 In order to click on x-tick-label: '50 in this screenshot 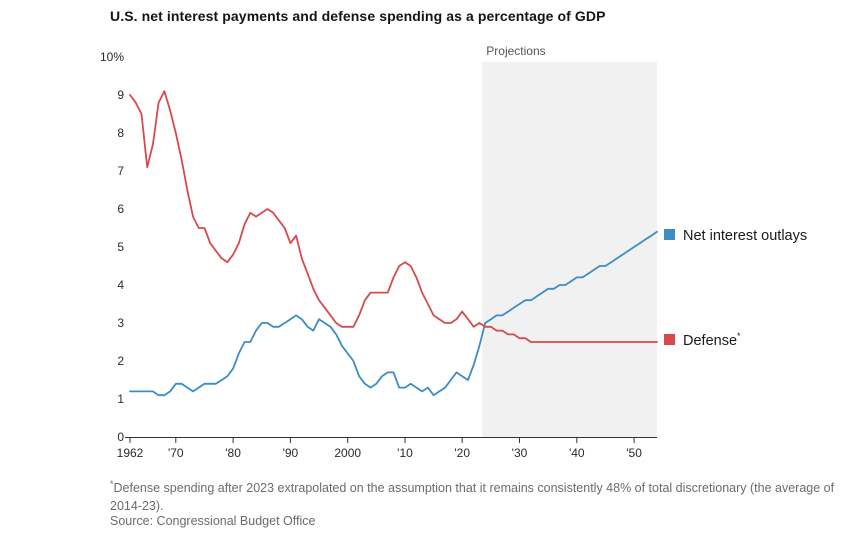, I will do `click(634, 453)`.